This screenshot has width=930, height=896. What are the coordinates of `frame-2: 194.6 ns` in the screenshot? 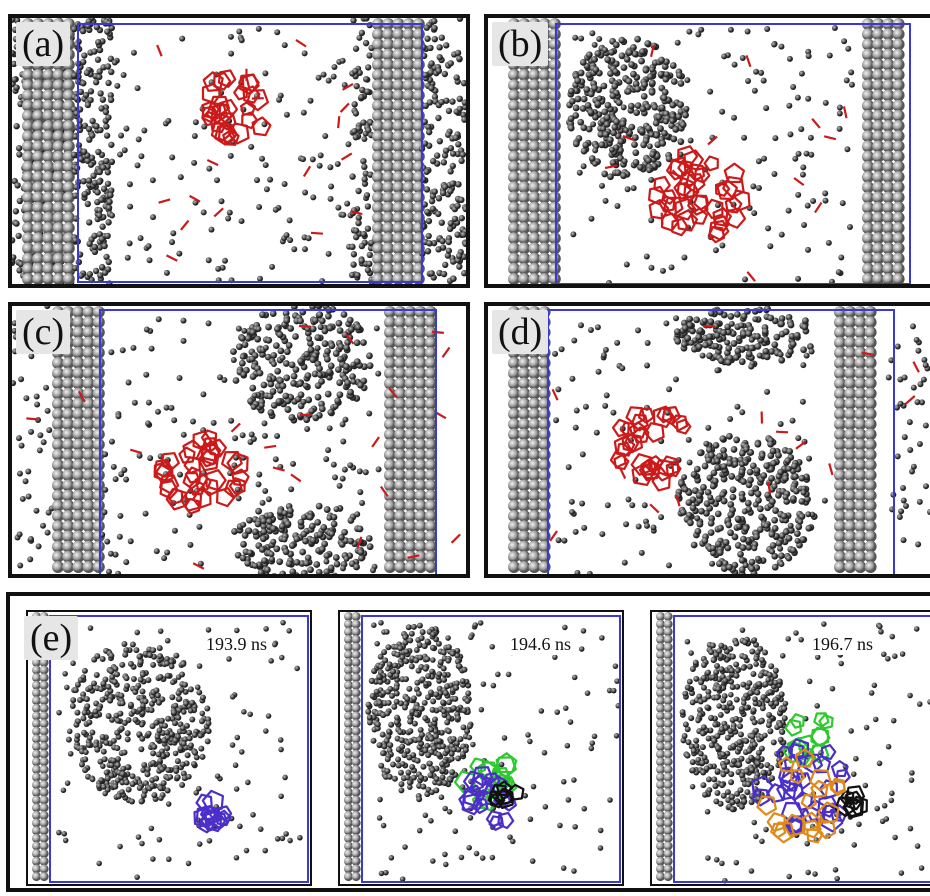 It's located at (481, 748).